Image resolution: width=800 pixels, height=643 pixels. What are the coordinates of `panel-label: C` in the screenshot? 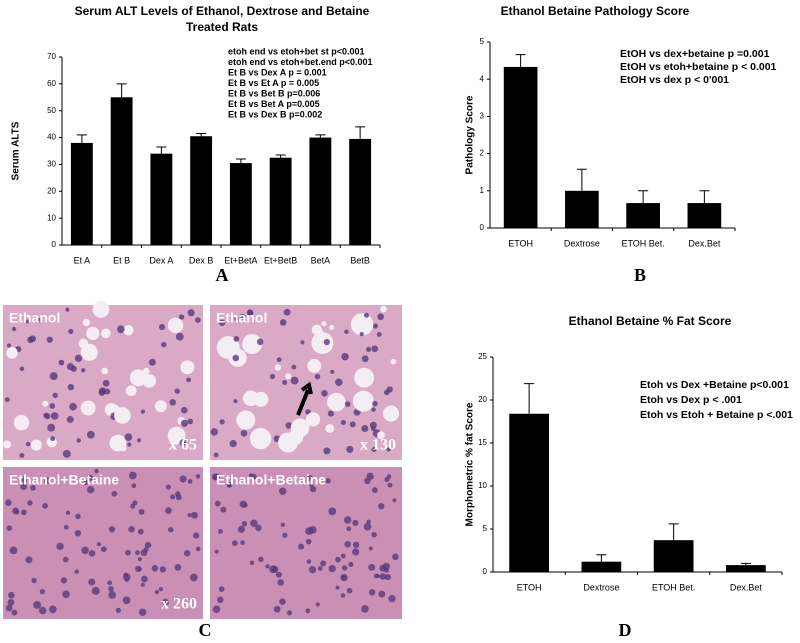 It's located at (205, 630).